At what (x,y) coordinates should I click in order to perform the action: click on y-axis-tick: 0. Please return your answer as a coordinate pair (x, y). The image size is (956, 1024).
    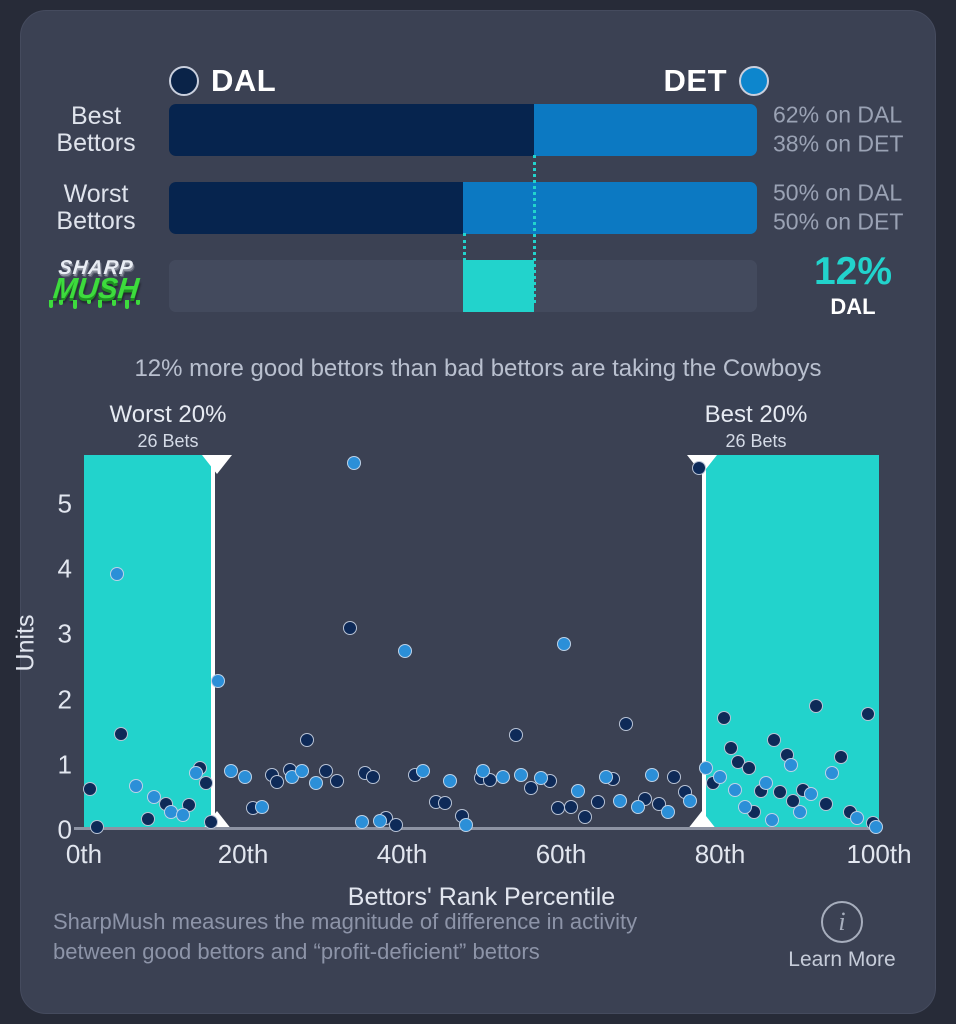
    Looking at the image, I should click on (64, 829).